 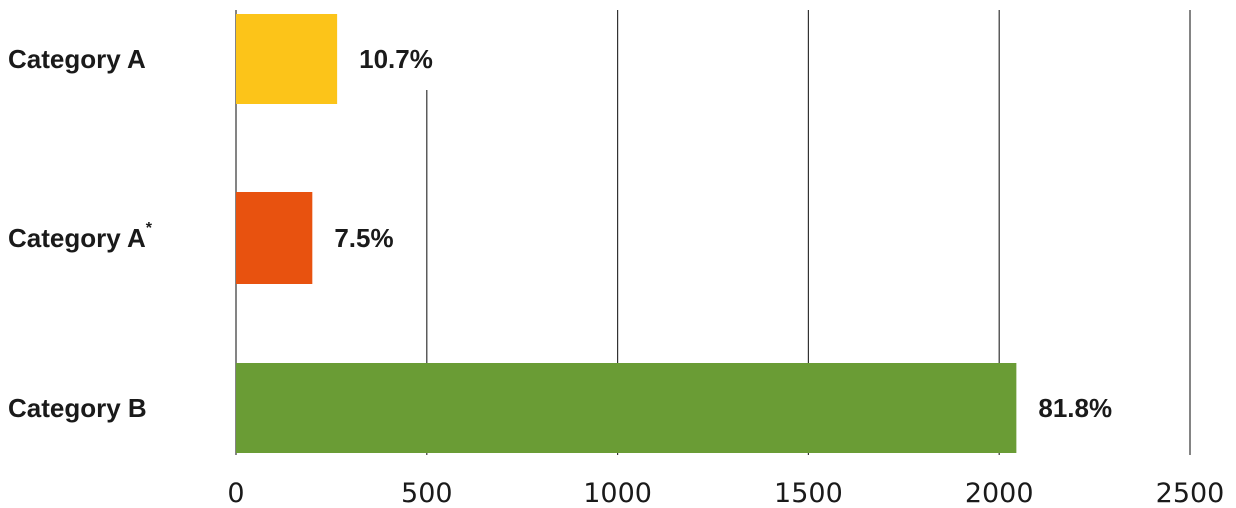 What do you see at coordinates (725, 493) in the screenshot?
I see `x-axis-tick-labels: 0 500 1000 1500 2000 2500` at bounding box center [725, 493].